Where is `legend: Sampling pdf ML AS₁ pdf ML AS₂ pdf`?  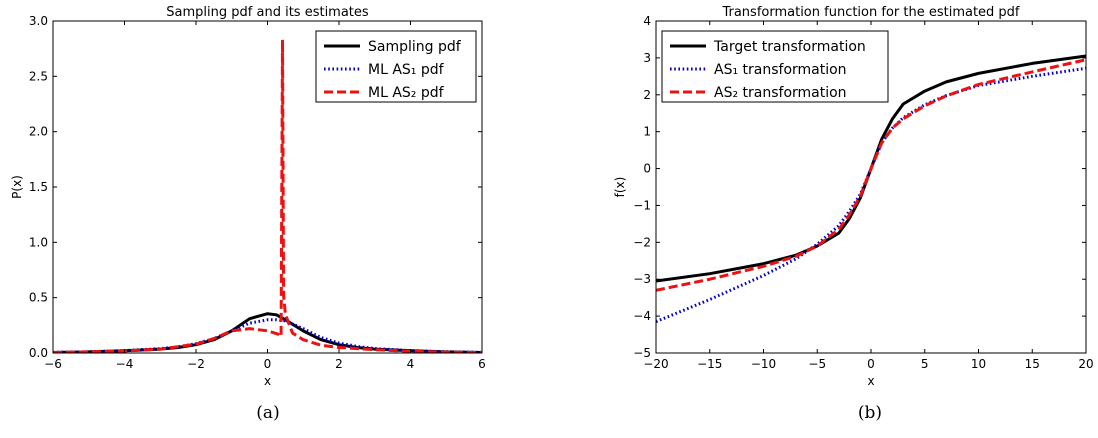
legend: Sampling pdf ML AS₁ pdf ML AS₂ pdf is located at coordinates (396, 66).